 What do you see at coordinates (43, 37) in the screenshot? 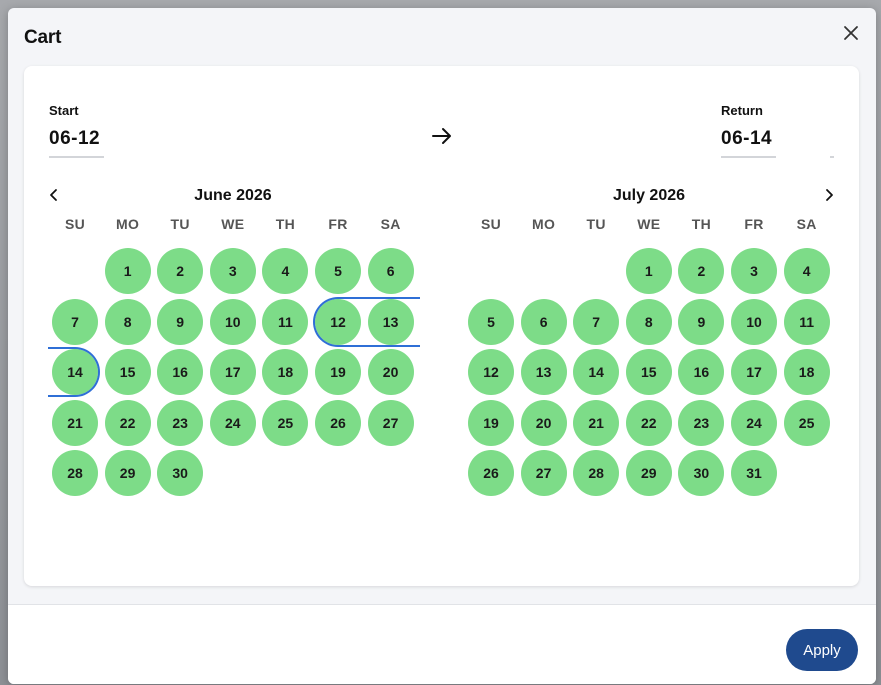
I see `modal-title: Cart` at bounding box center [43, 37].